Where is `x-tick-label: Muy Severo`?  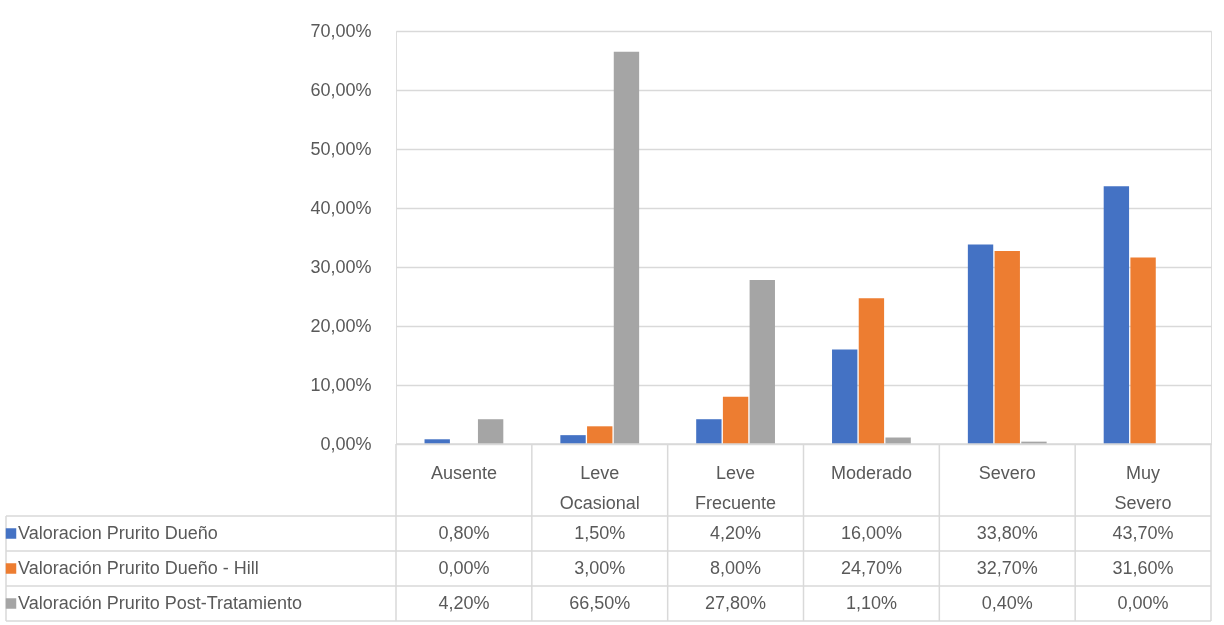 x-tick-label: Muy Severo is located at coordinates (1143, 487).